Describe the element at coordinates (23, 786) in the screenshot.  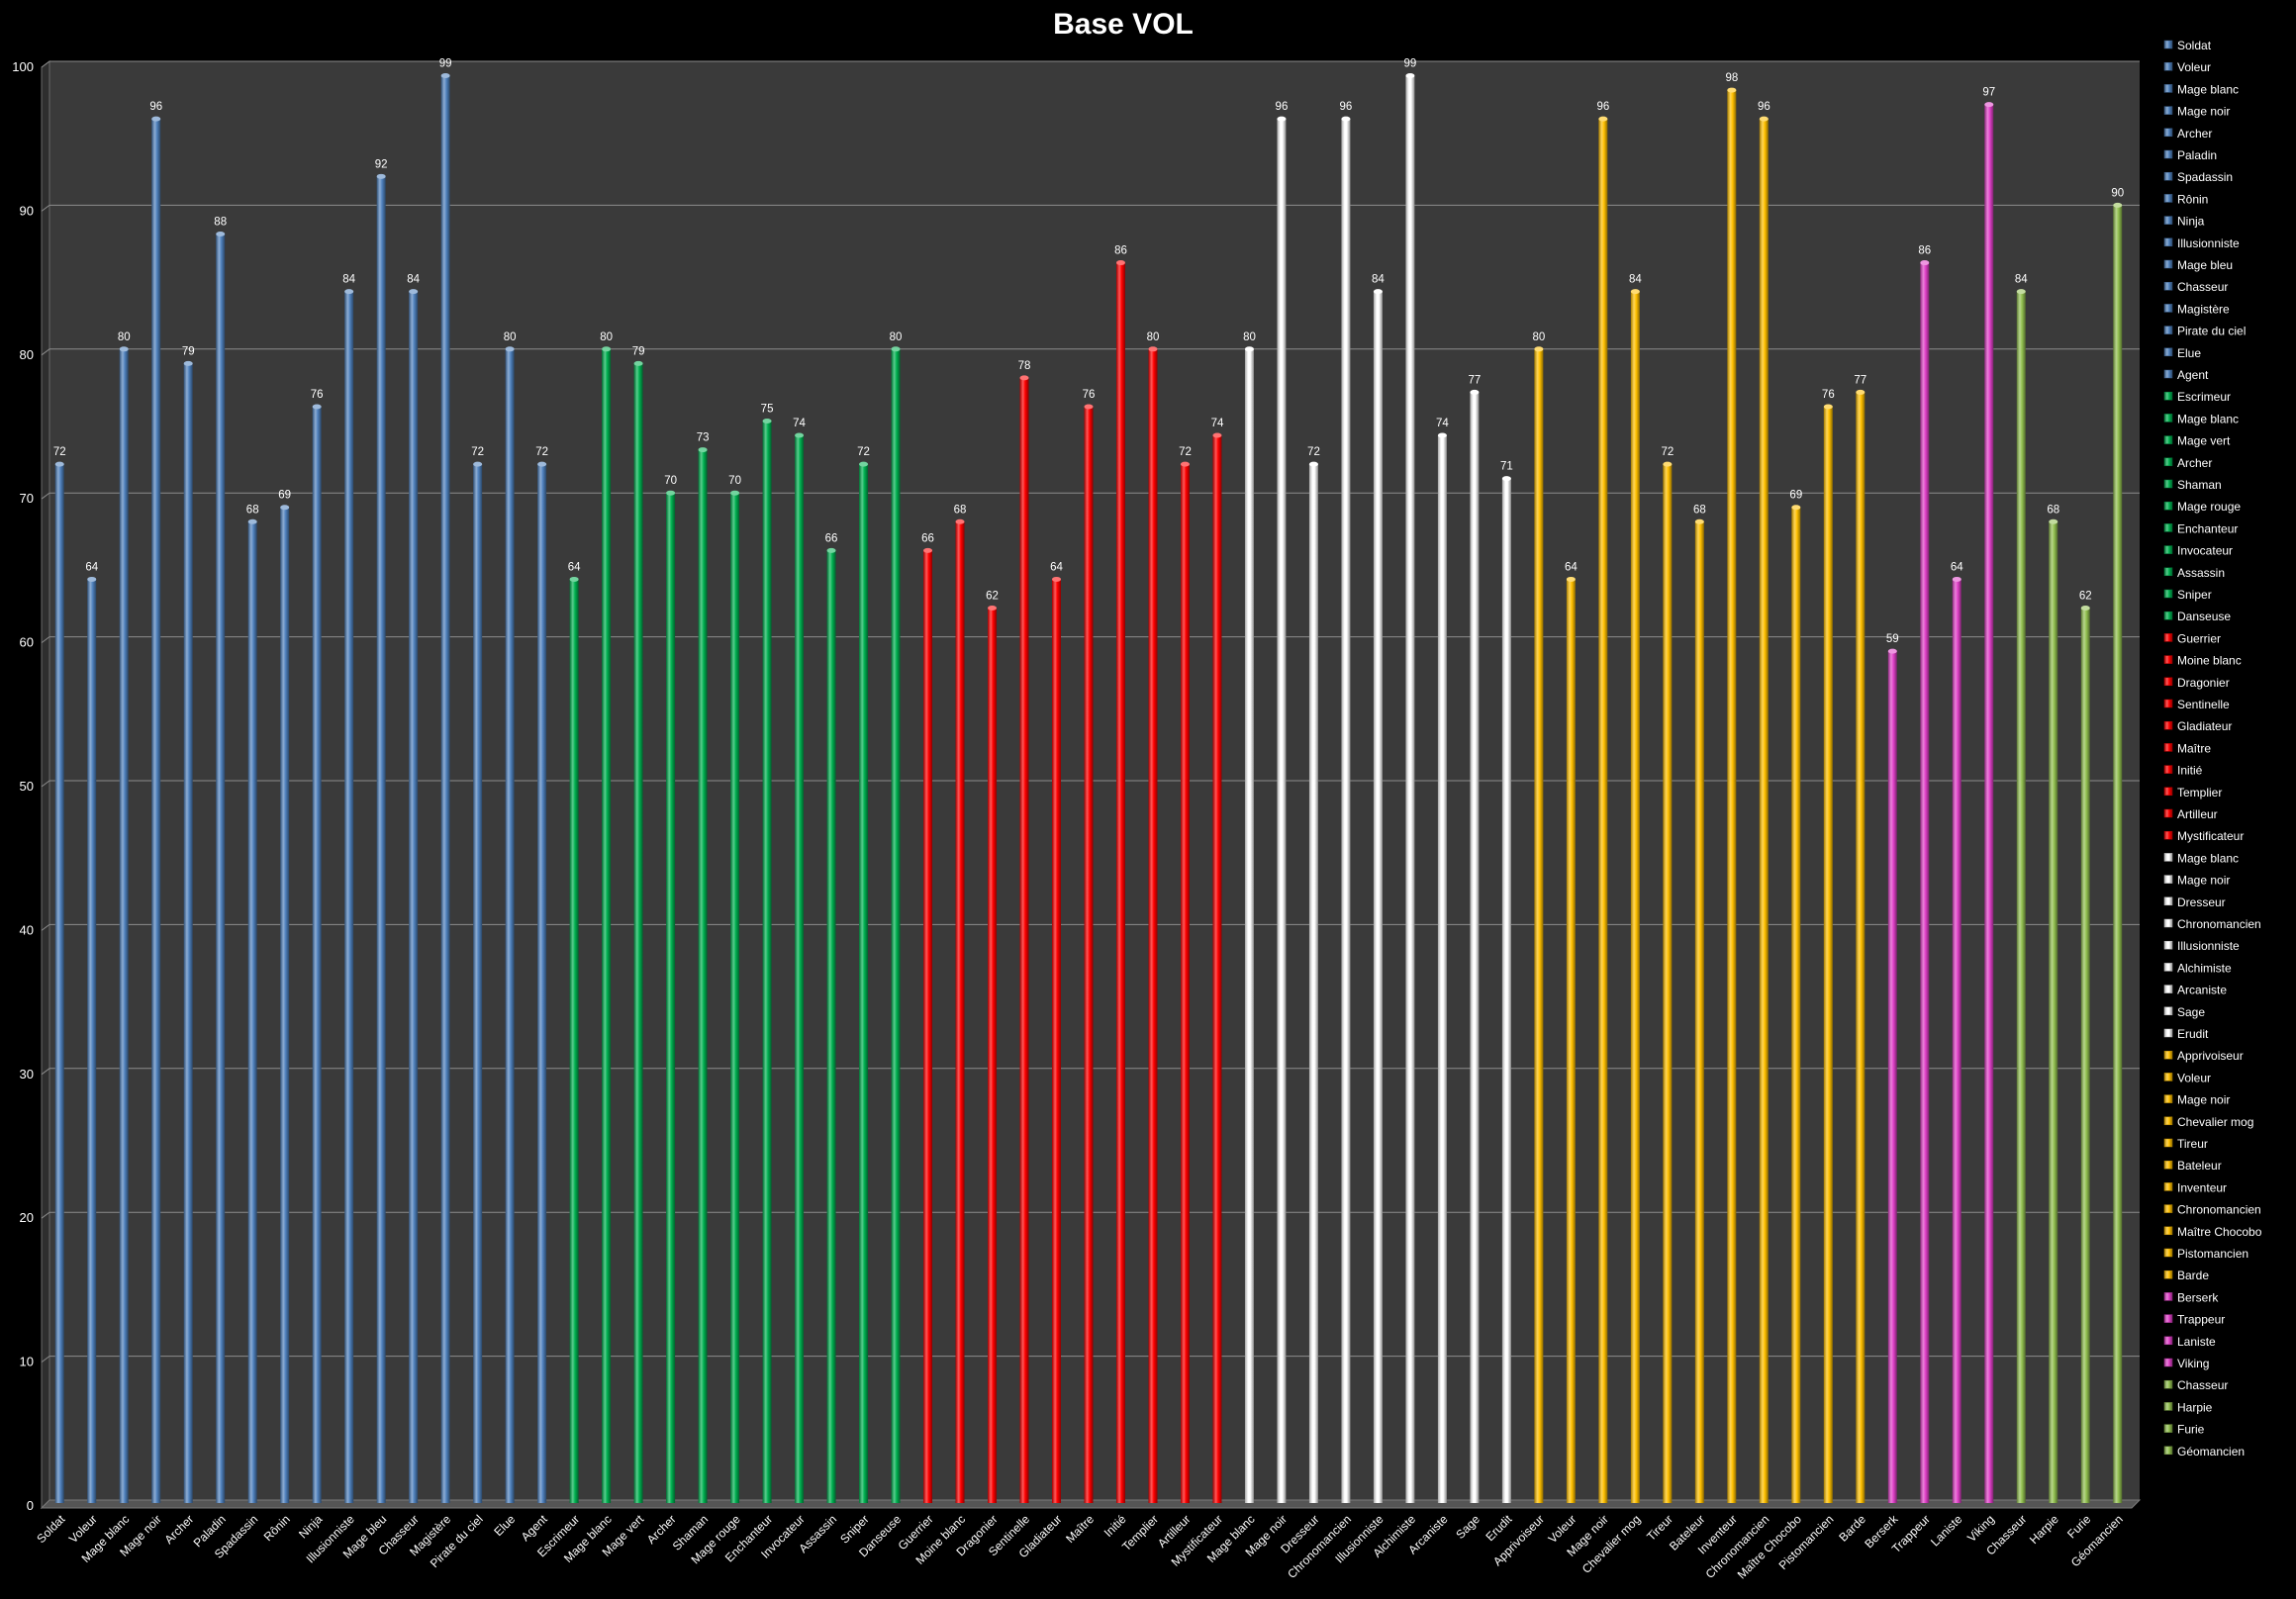
I see `y-axis-ticks: 0 10 20 30 40 50 60 70 80 90 100` at that location.